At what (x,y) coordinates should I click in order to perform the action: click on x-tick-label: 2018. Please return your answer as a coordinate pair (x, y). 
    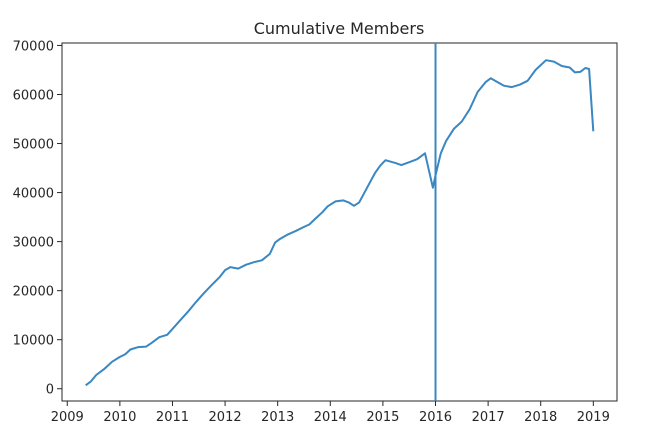
    Looking at the image, I should click on (540, 417).